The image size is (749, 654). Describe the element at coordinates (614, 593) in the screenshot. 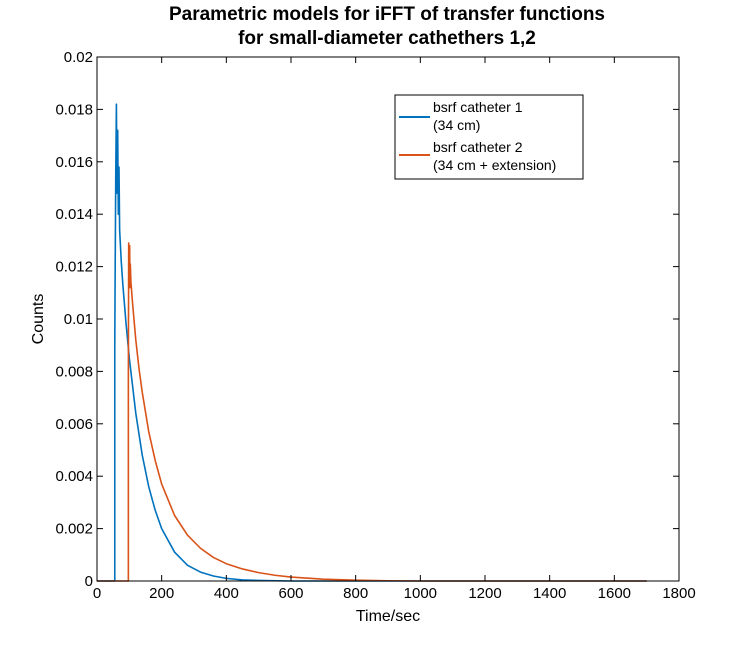

I see `x-tick-label: 1600` at that location.